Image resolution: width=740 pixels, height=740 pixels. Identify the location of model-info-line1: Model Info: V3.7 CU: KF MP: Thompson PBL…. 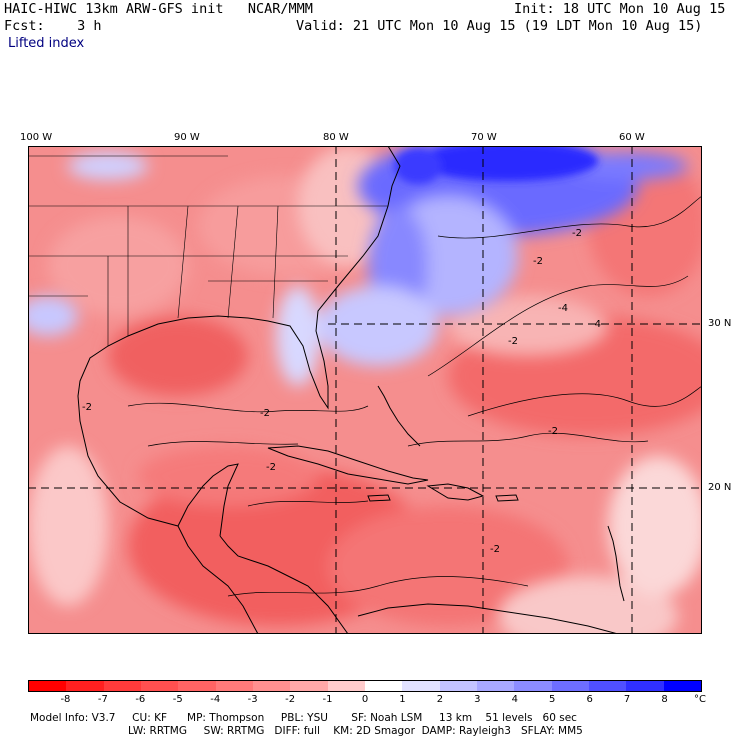
(303, 718).